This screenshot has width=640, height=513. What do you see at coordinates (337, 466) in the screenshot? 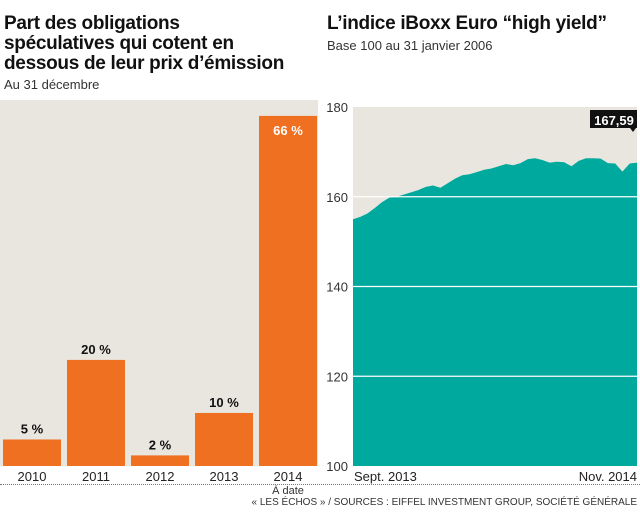
I see `y-tick-label: 100` at bounding box center [337, 466].